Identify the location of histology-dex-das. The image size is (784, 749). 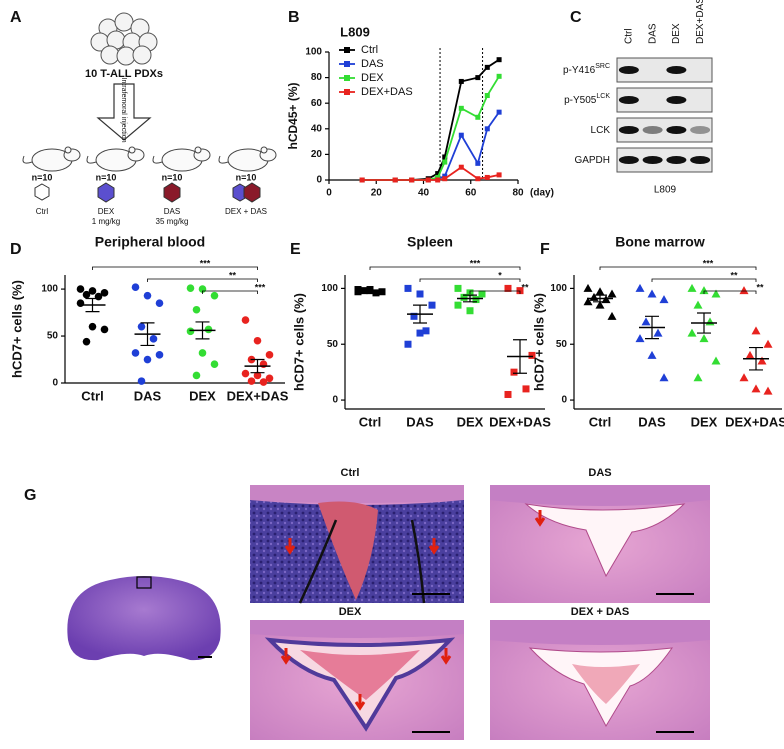
(600, 680).